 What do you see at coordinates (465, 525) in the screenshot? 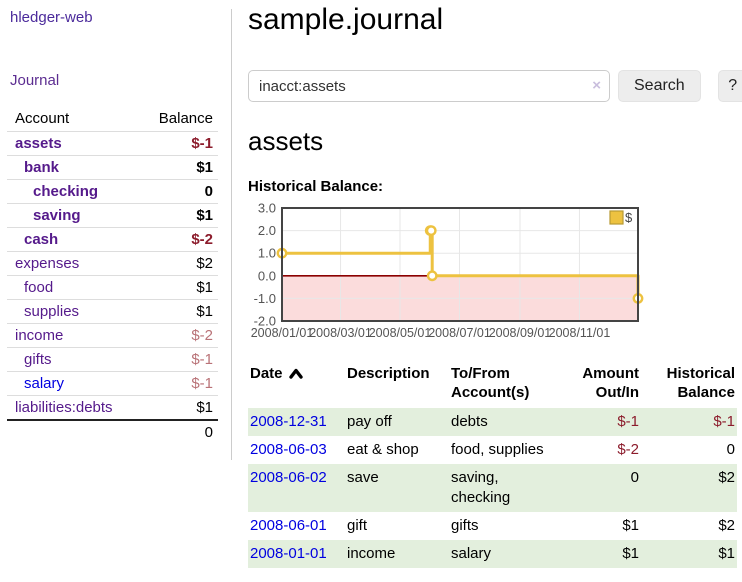
I see `accounts-cell: gifts` at bounding box center [465, 525].